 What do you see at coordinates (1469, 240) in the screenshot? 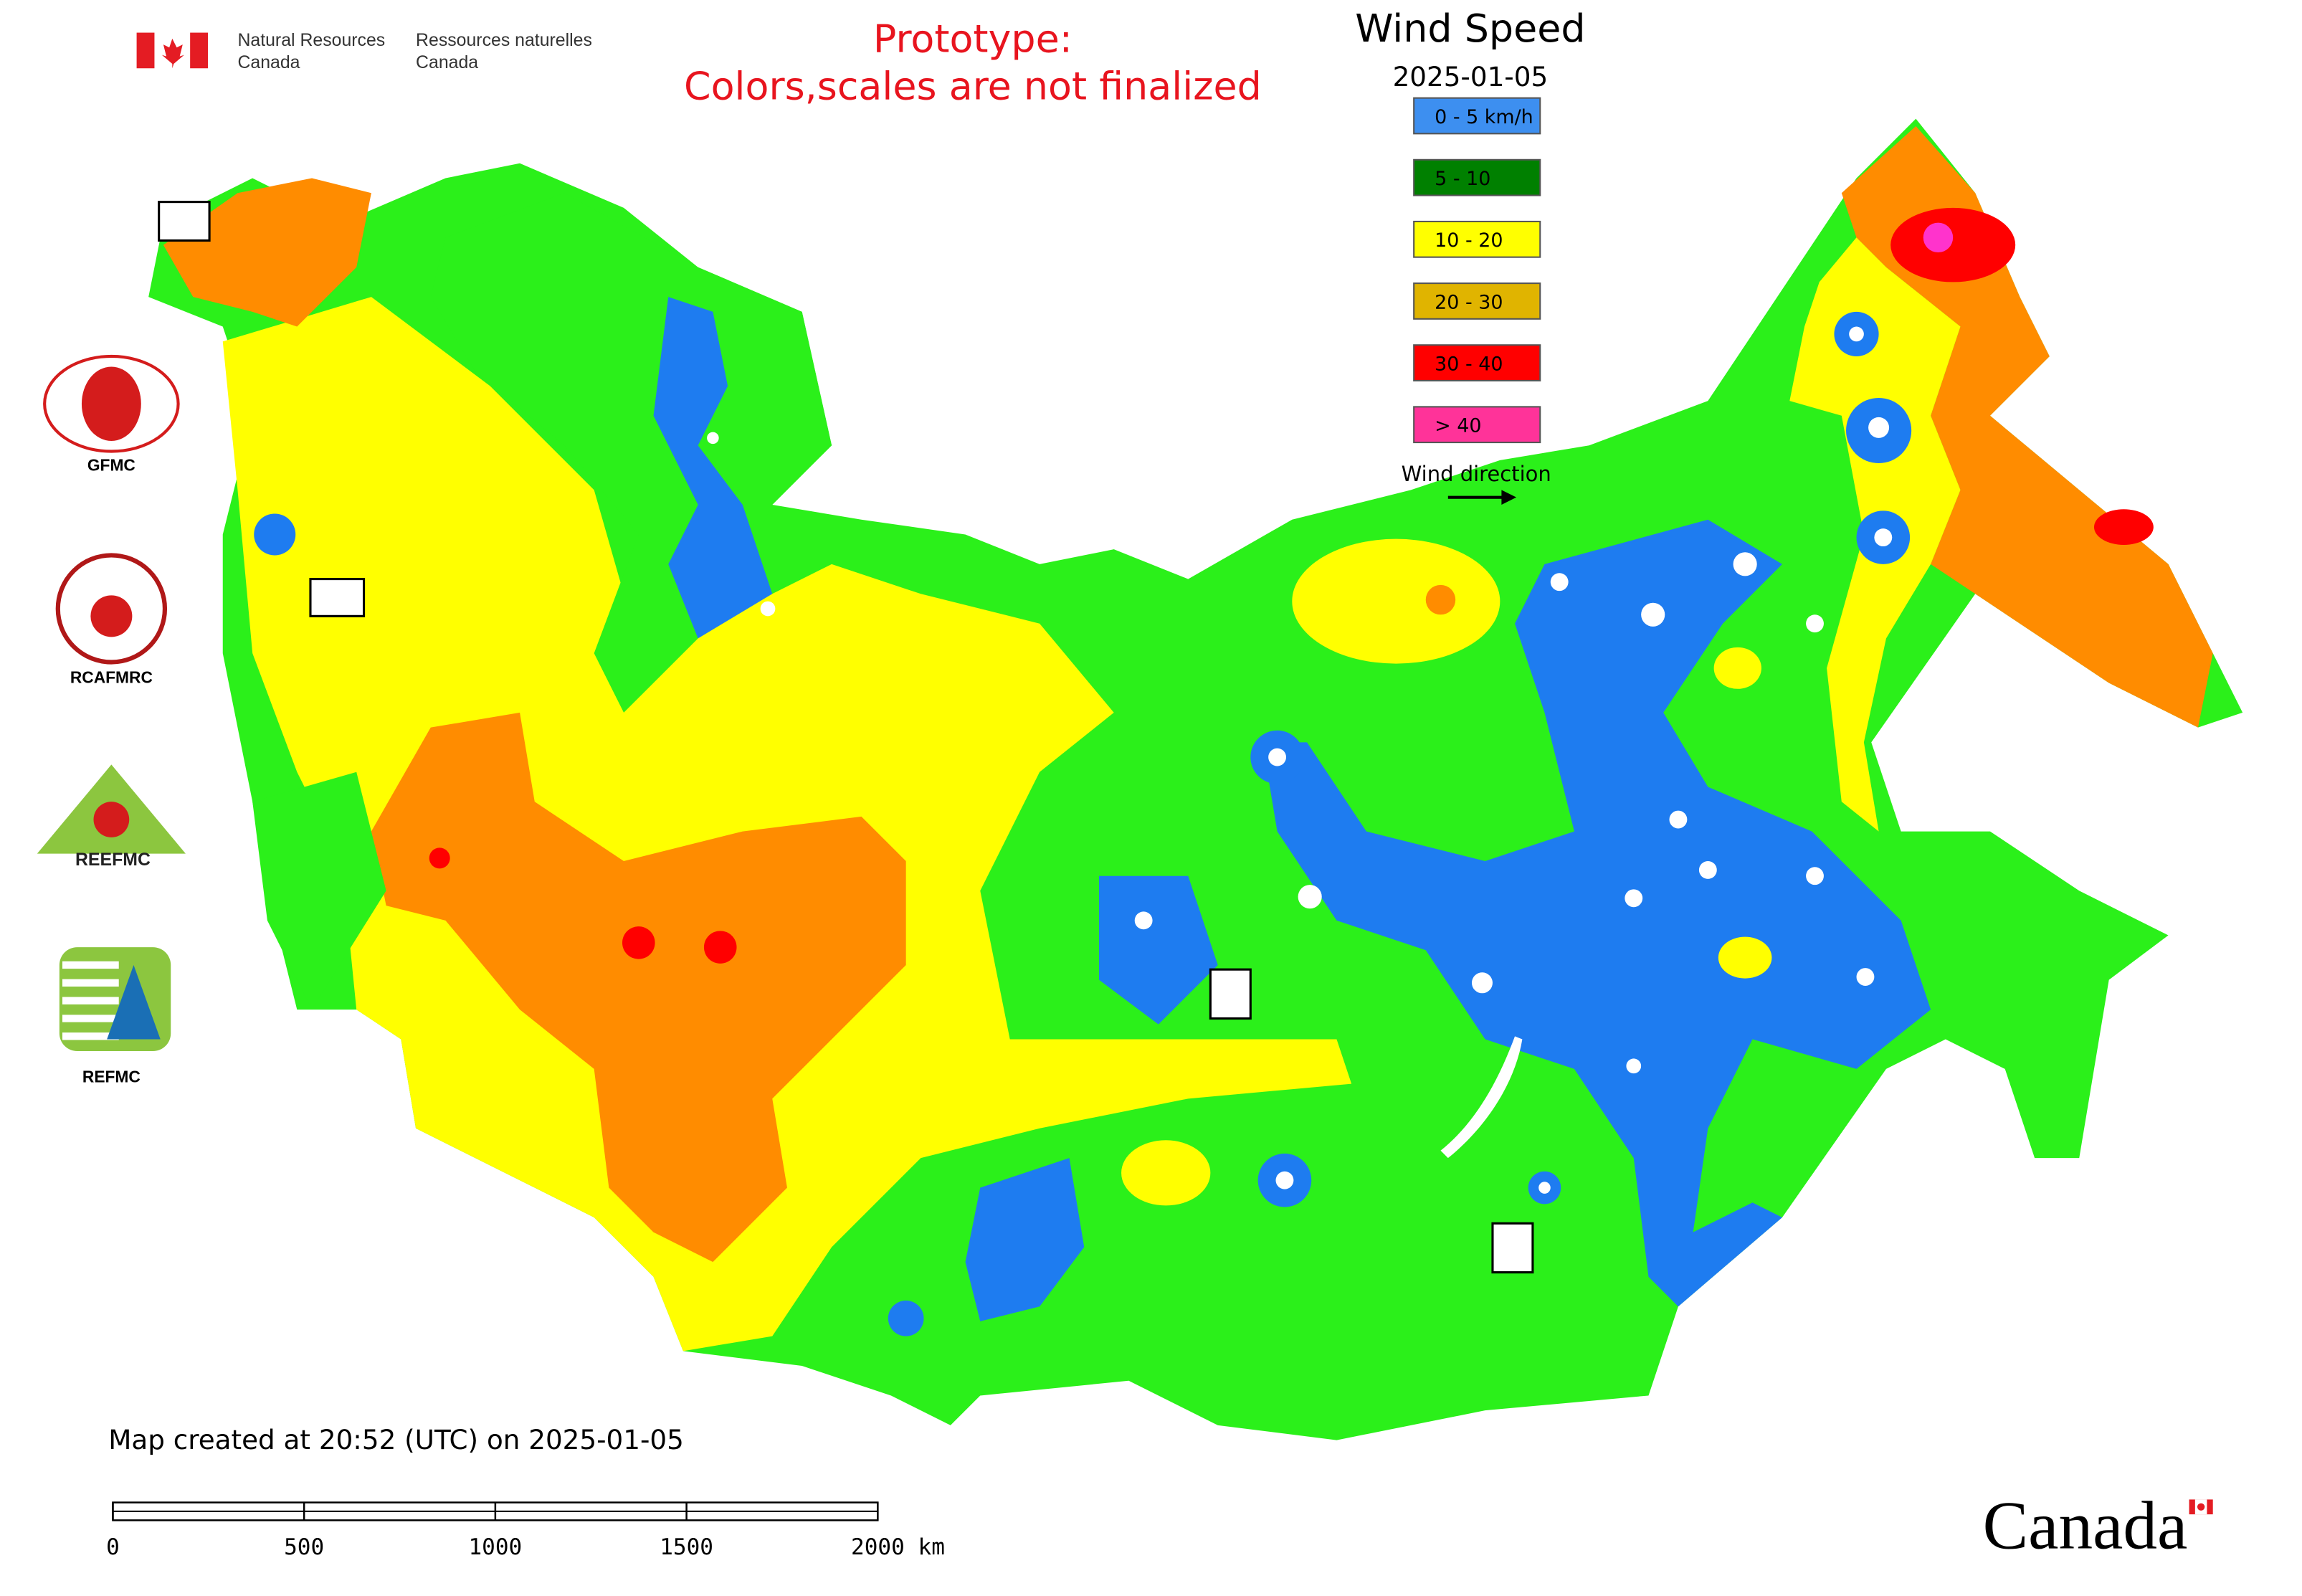
I see `legend-label: 10 - 20` at bounding box center [1469, 240].